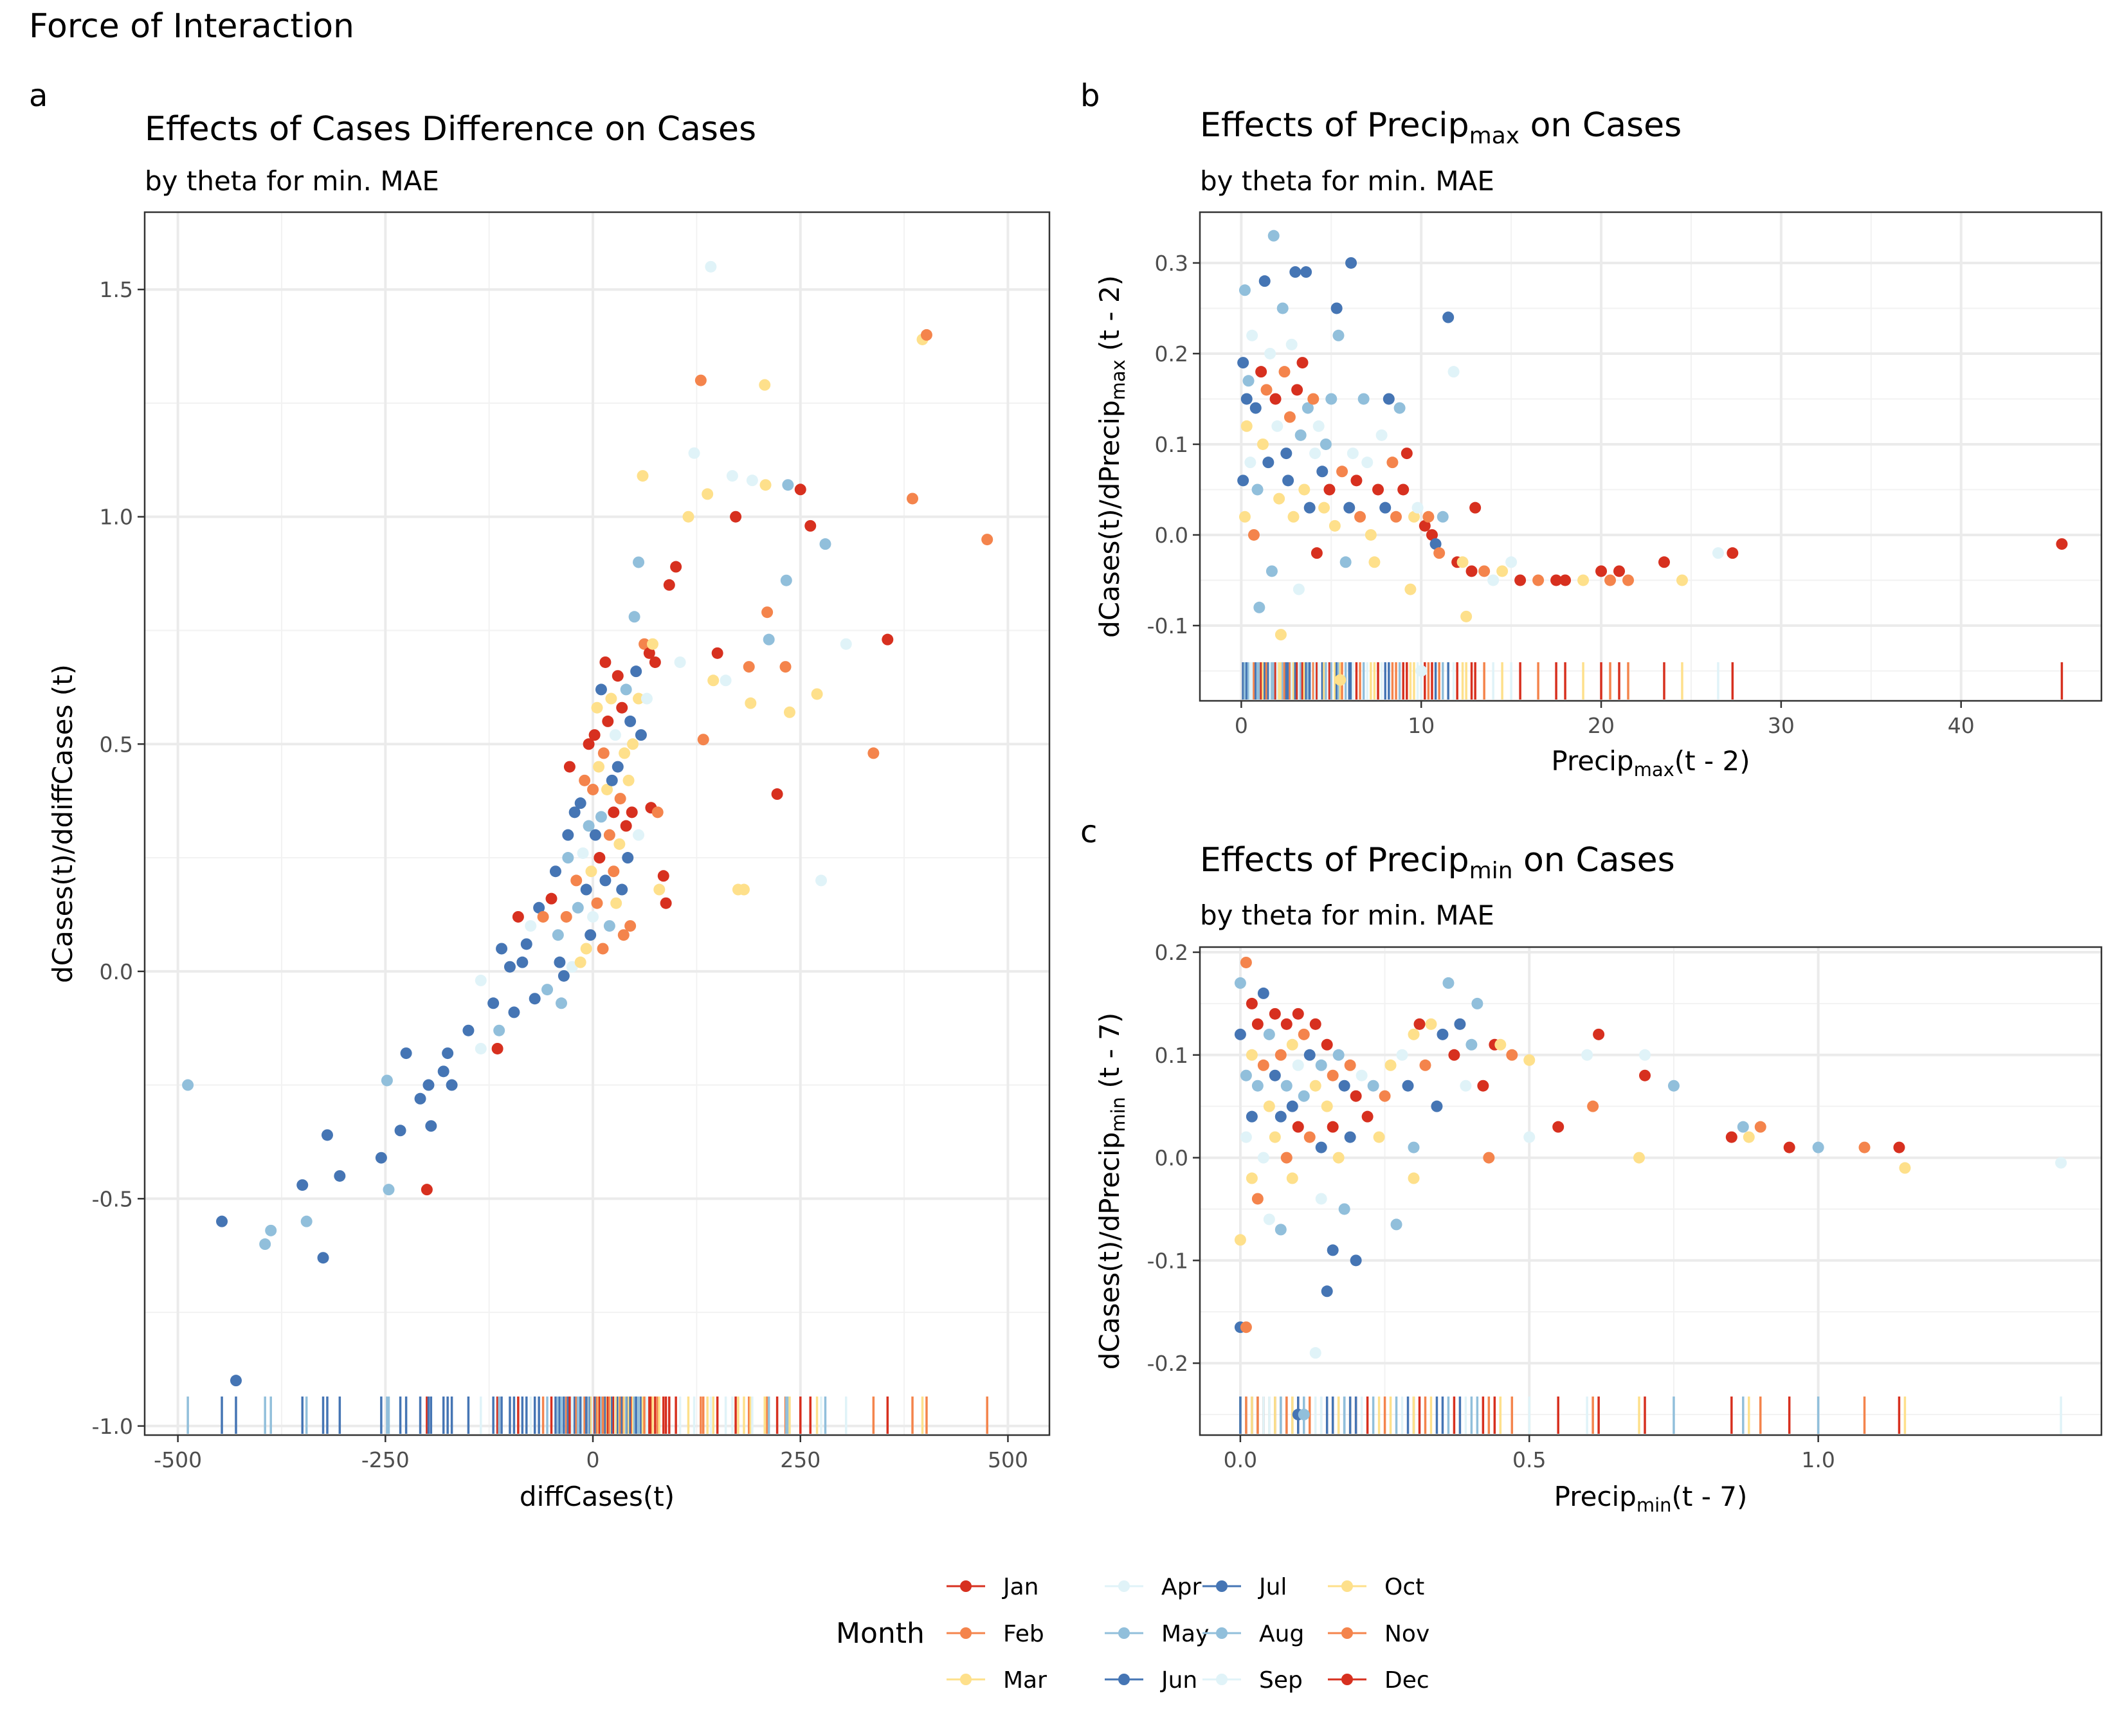 The width and height of the screenshot is (2122, 1736). What do you see at coordinates (178, 1459) in the screenshot?
I see `x-tick-label: -500` at bounding box center [178, 1459].